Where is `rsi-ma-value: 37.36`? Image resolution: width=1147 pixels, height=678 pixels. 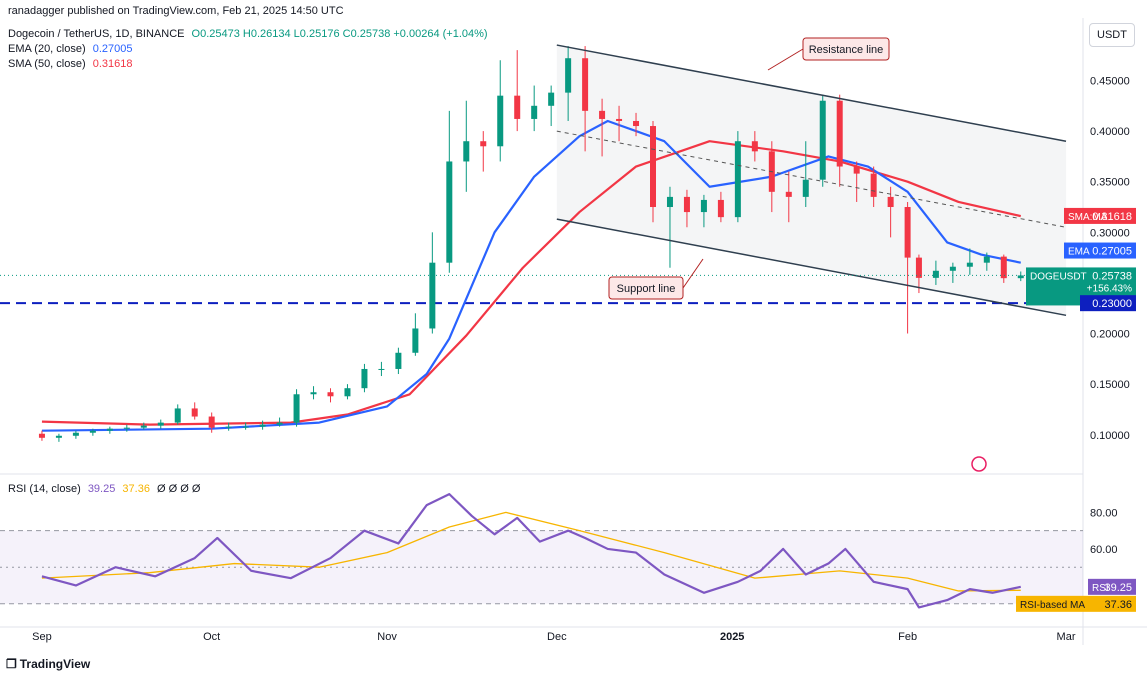
rsi-ma-value: 37.36 is located at coordinates (136, 489).